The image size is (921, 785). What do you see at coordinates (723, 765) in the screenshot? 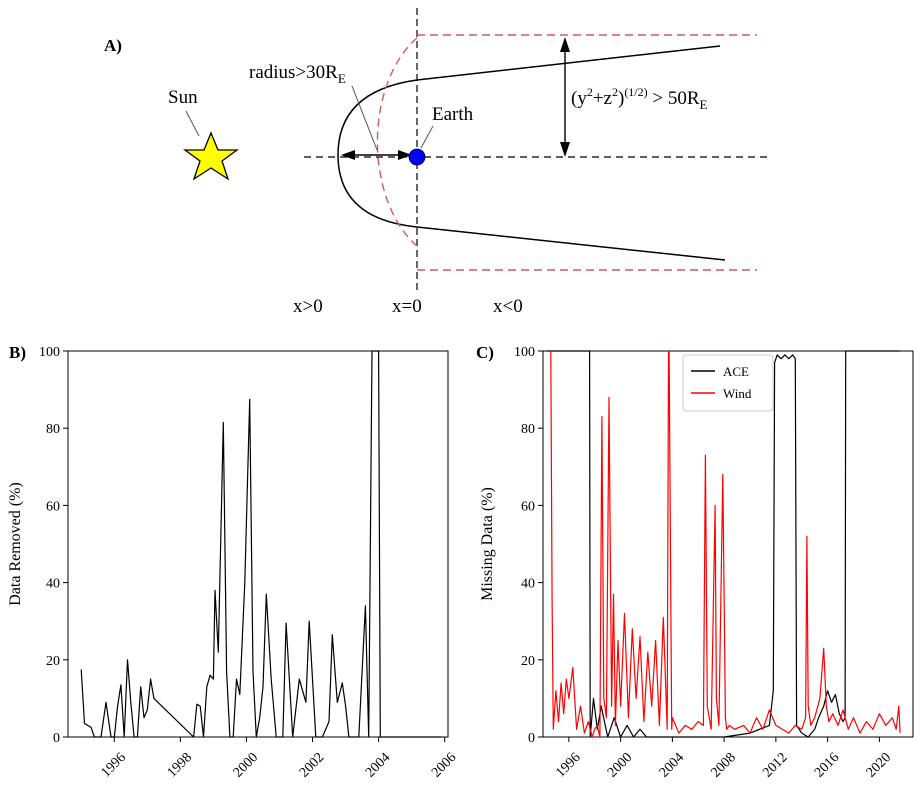
I see `x-tick-label: 2008` at bounding box center [723, 765].